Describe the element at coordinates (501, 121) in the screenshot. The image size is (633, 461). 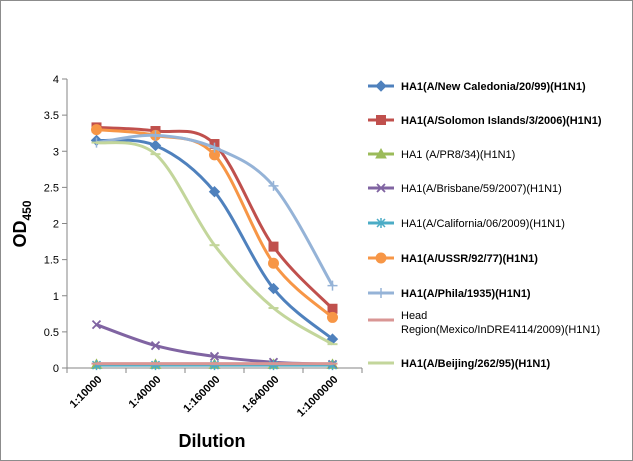
I see `legend-label: HA1(A/Solomon Islands/3/2006)(H1N1)` at that location.